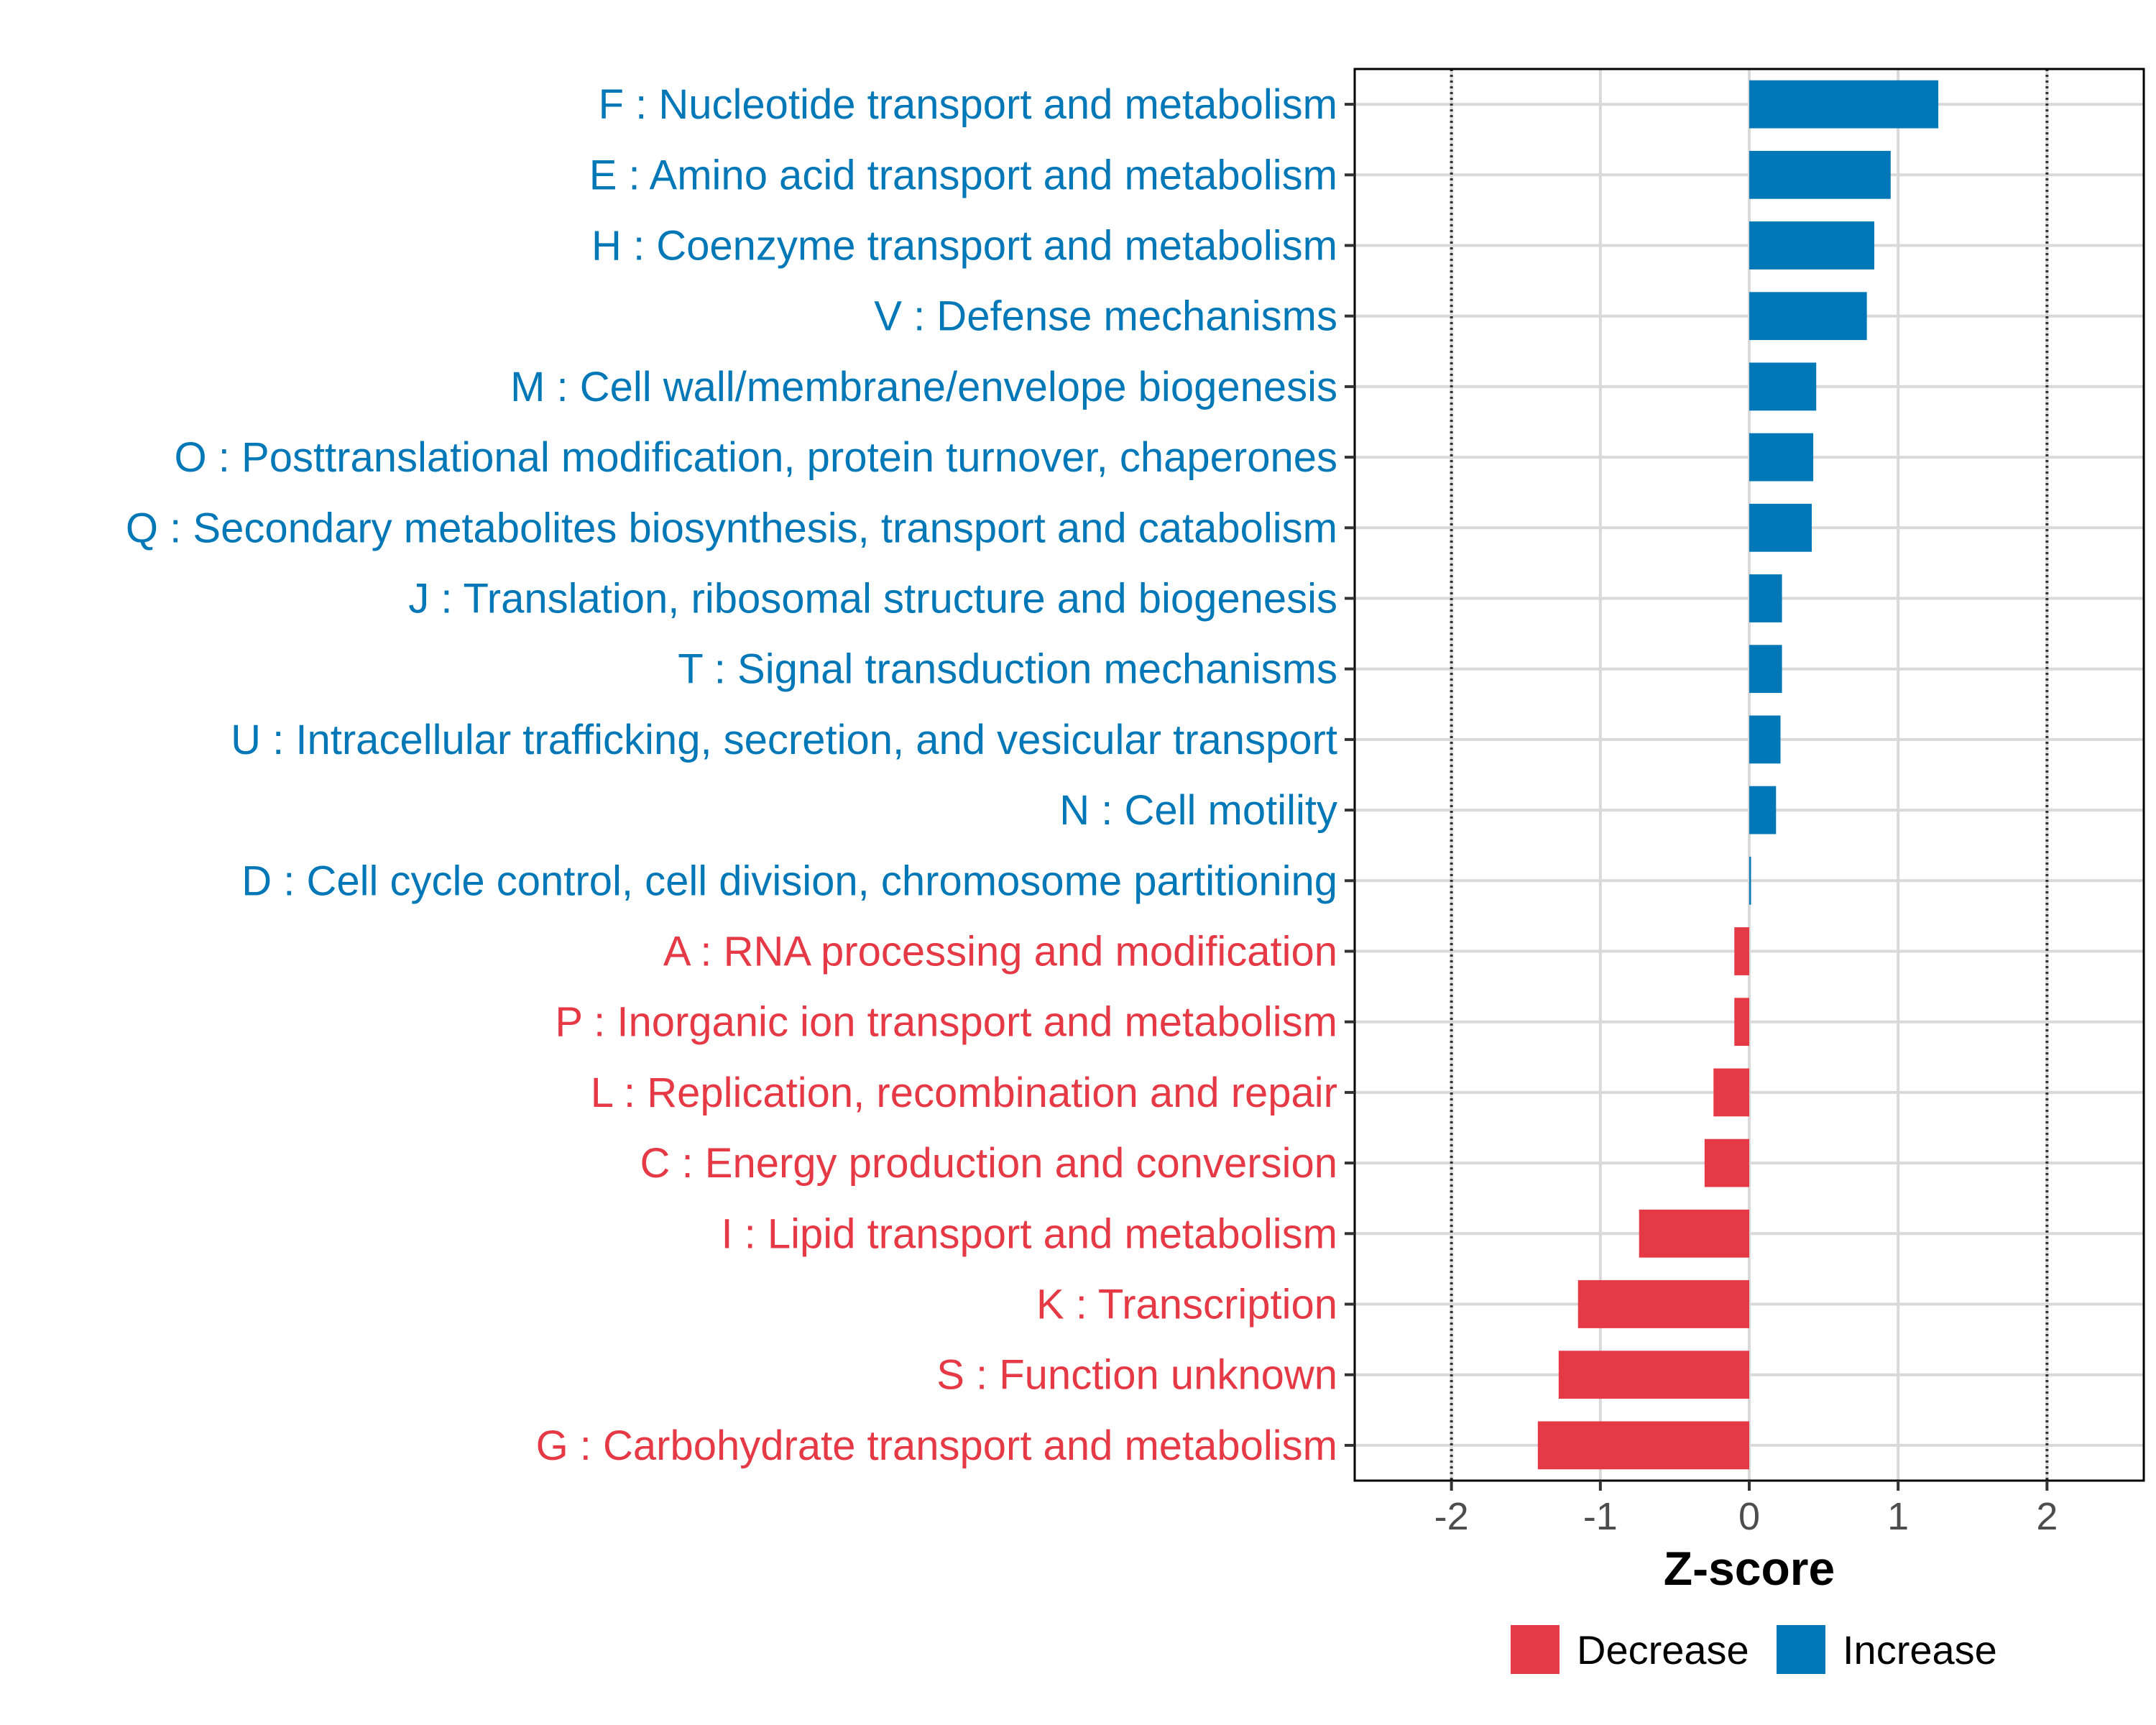  I want to click on category-label: S : Function unknown, so click(1136, 1375).